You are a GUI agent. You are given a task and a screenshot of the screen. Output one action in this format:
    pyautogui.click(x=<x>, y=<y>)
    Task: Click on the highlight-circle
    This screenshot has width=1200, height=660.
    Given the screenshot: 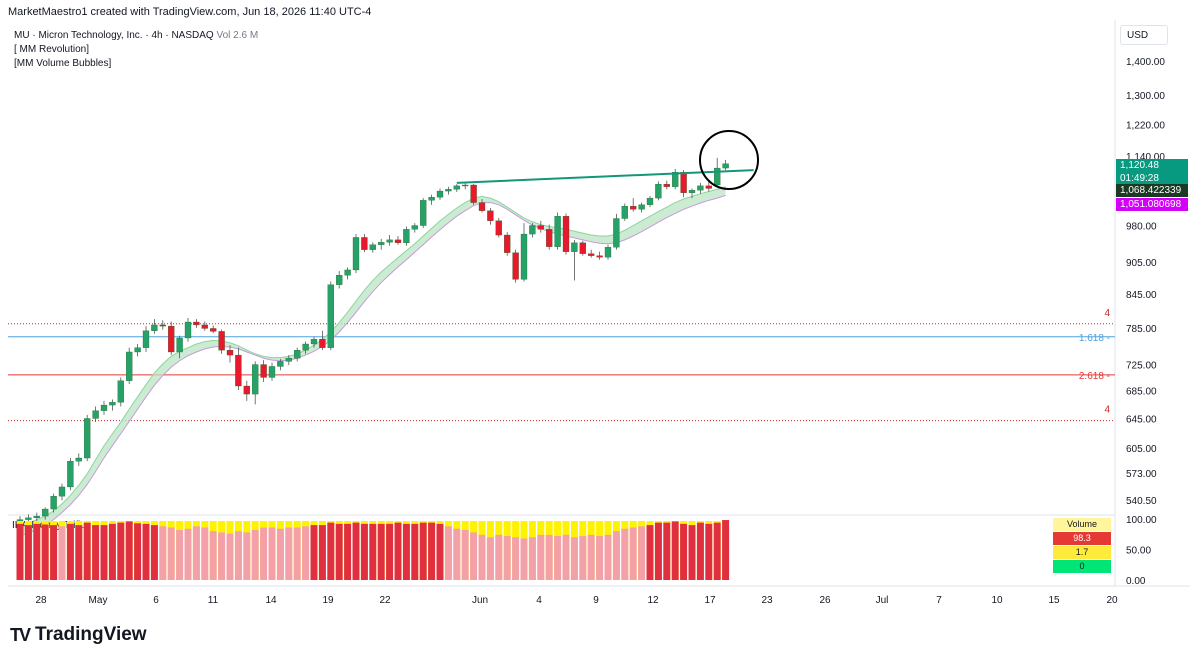 What is the action you would take?
    pyautogui.click(x=729, y=160)
    